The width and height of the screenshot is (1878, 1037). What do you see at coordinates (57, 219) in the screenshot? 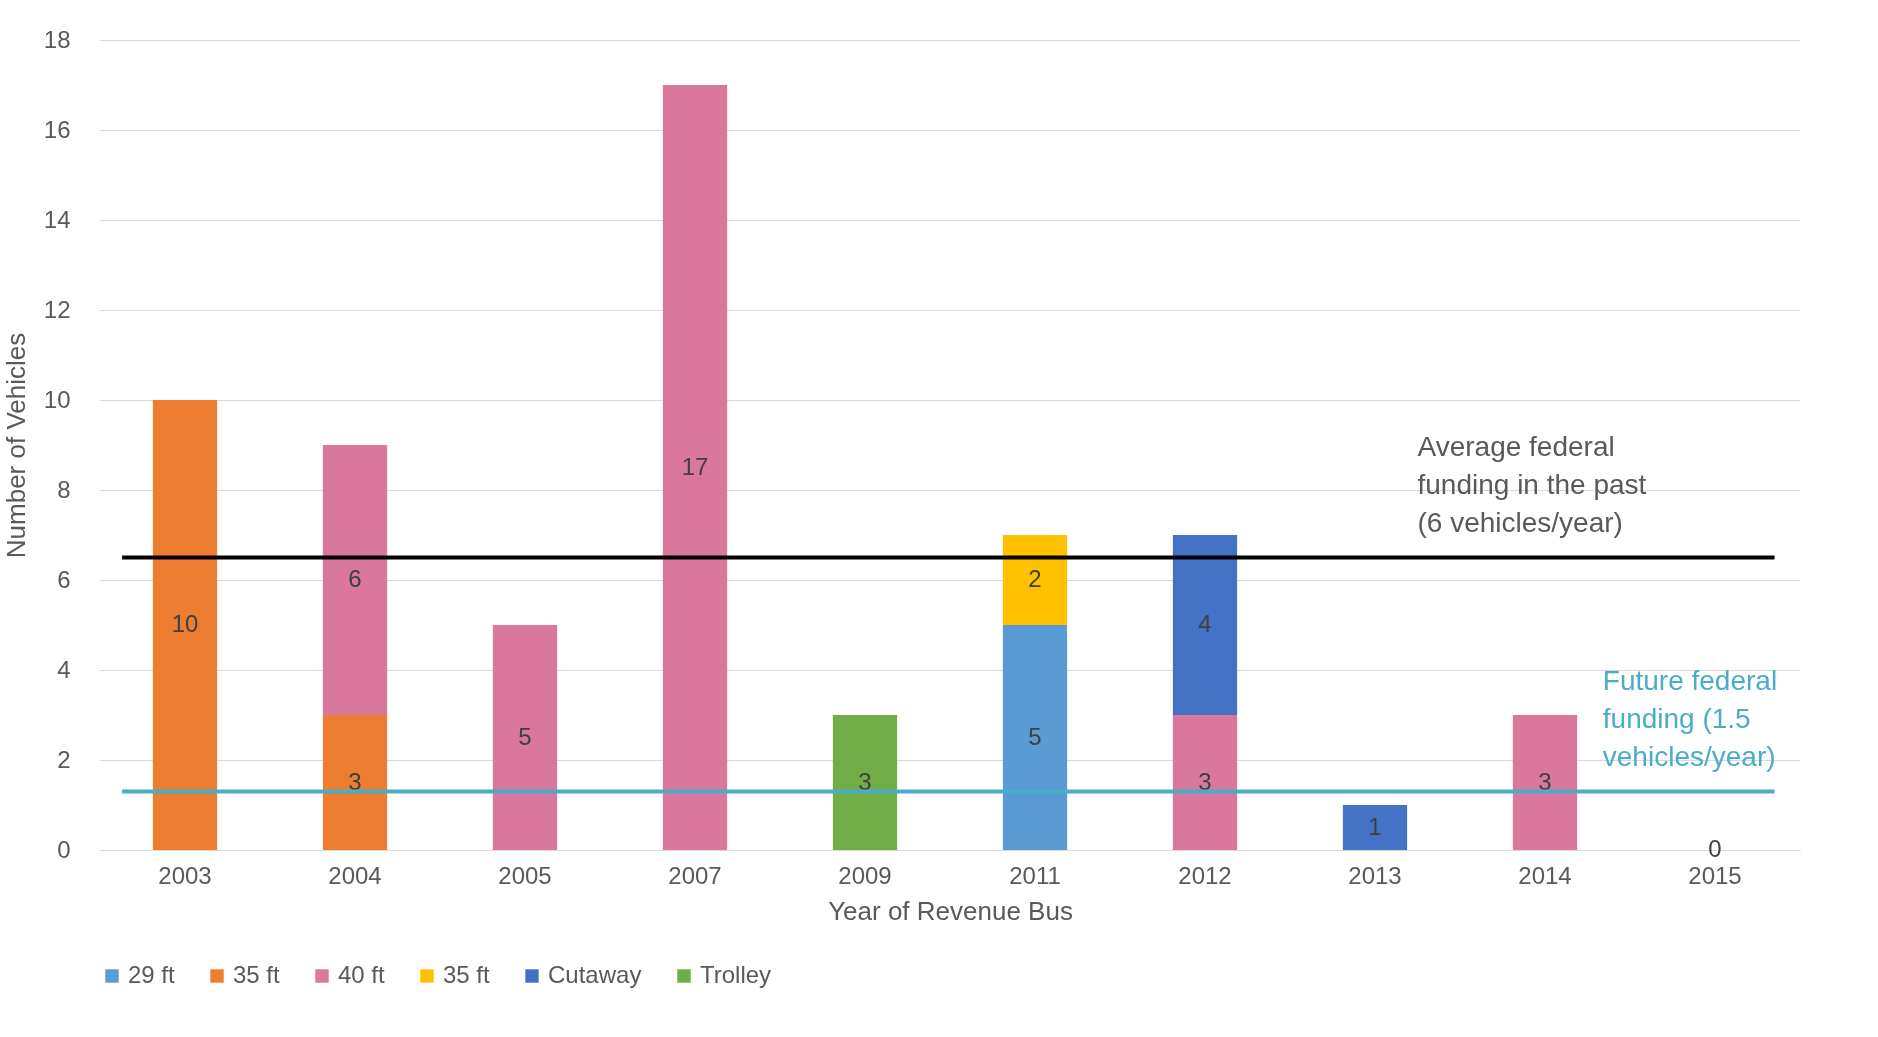
I see `y-tick-label: 14` at bounding box center [57, 219].